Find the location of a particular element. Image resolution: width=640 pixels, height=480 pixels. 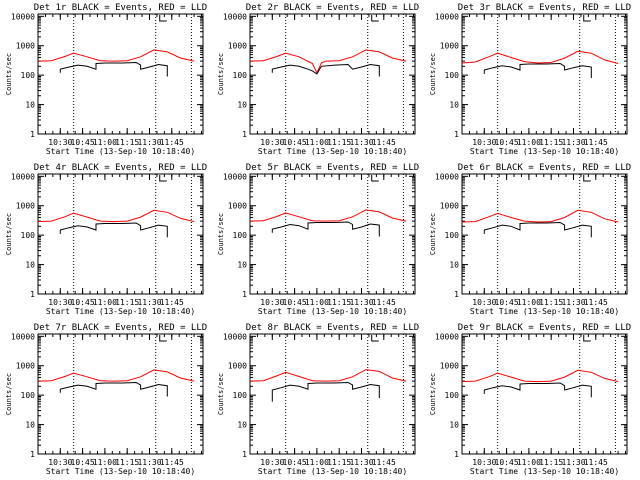

chart-title: Det 4r BLACK = Events, RED = LLD is located at coordinates (120, 168).